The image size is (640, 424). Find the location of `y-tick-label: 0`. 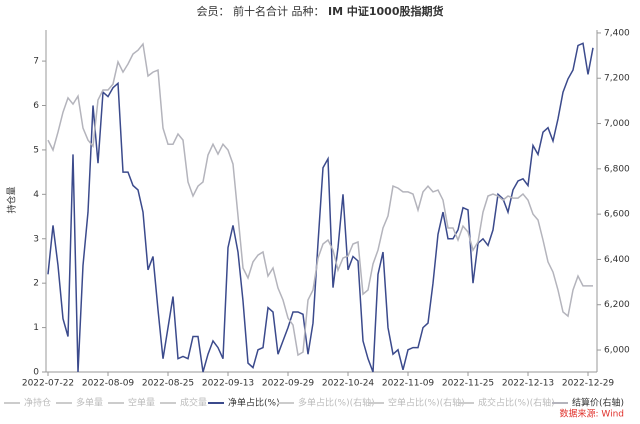

y-tick-label: 0 is located at coordinates (36, 373).